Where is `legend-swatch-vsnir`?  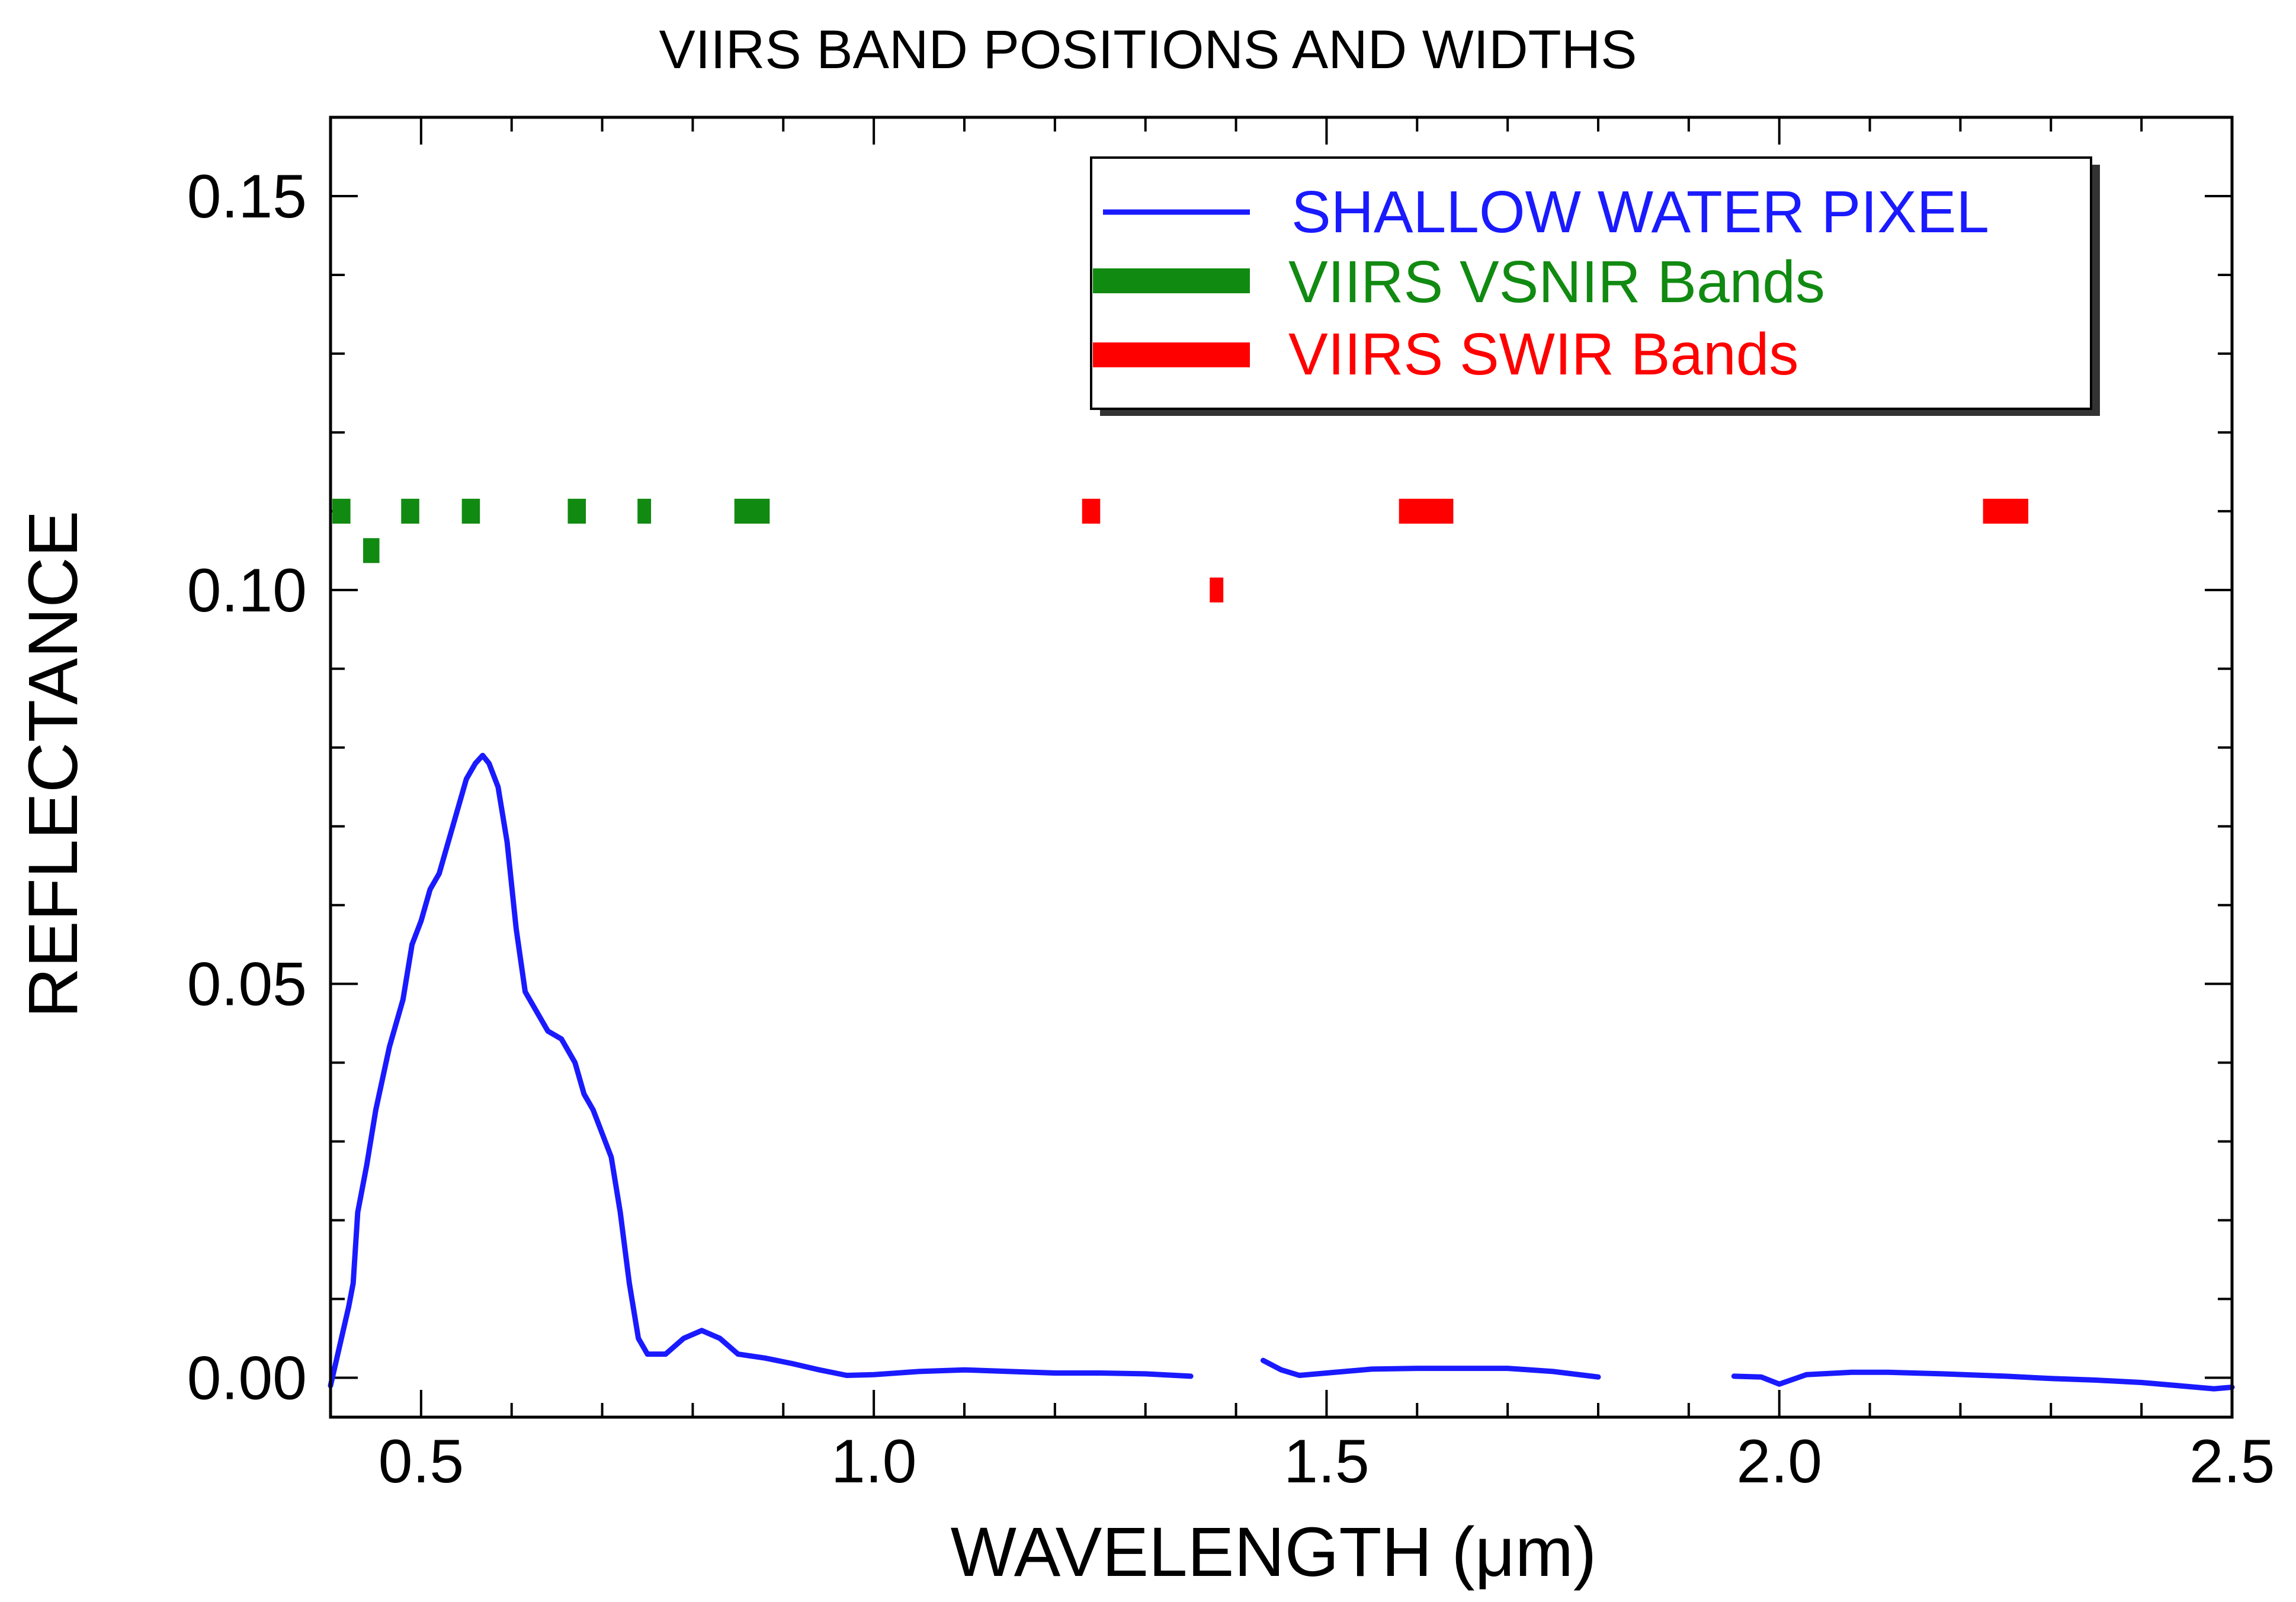
legend-swatch-vsnir is located at coordinates (1171, 280).